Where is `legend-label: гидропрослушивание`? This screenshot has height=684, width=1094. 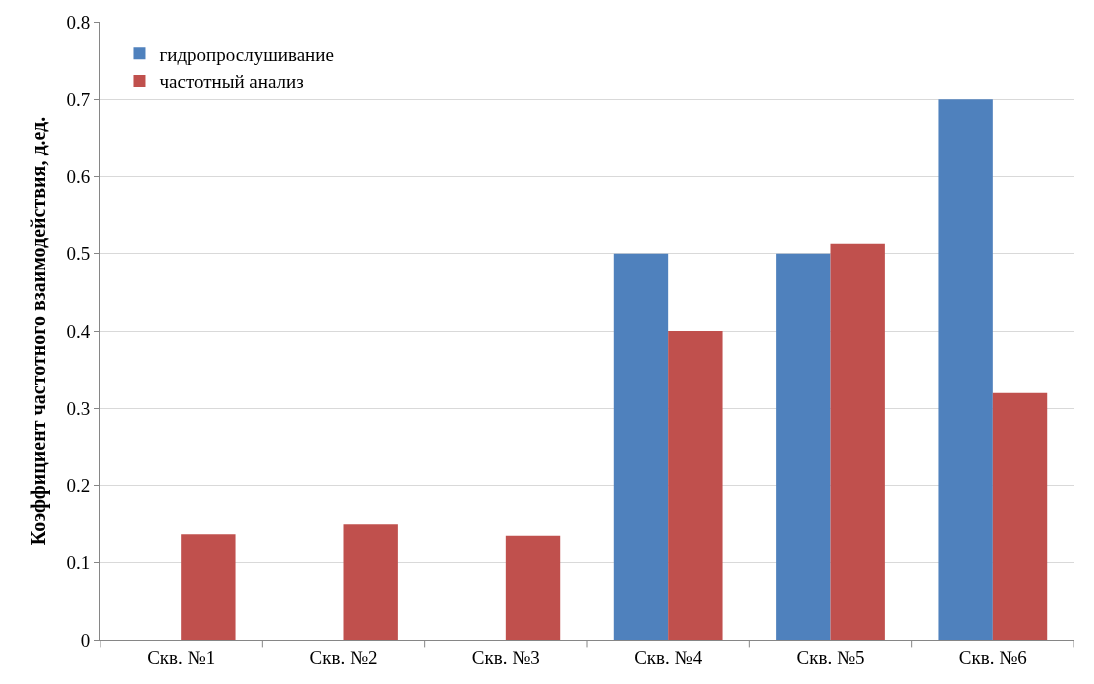 legend-label: гидропрослушивание is located at coordinates (246, 54).